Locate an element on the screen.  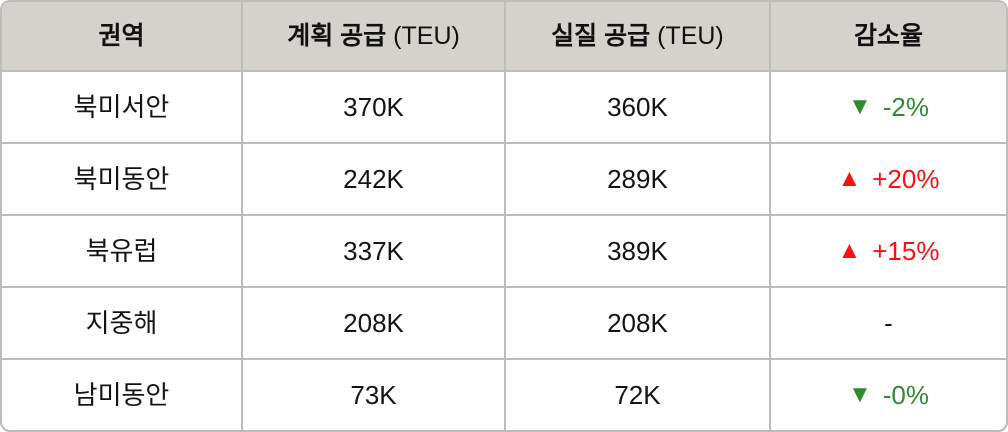
actual-cell: 360K is located at coordinates (636, 106).